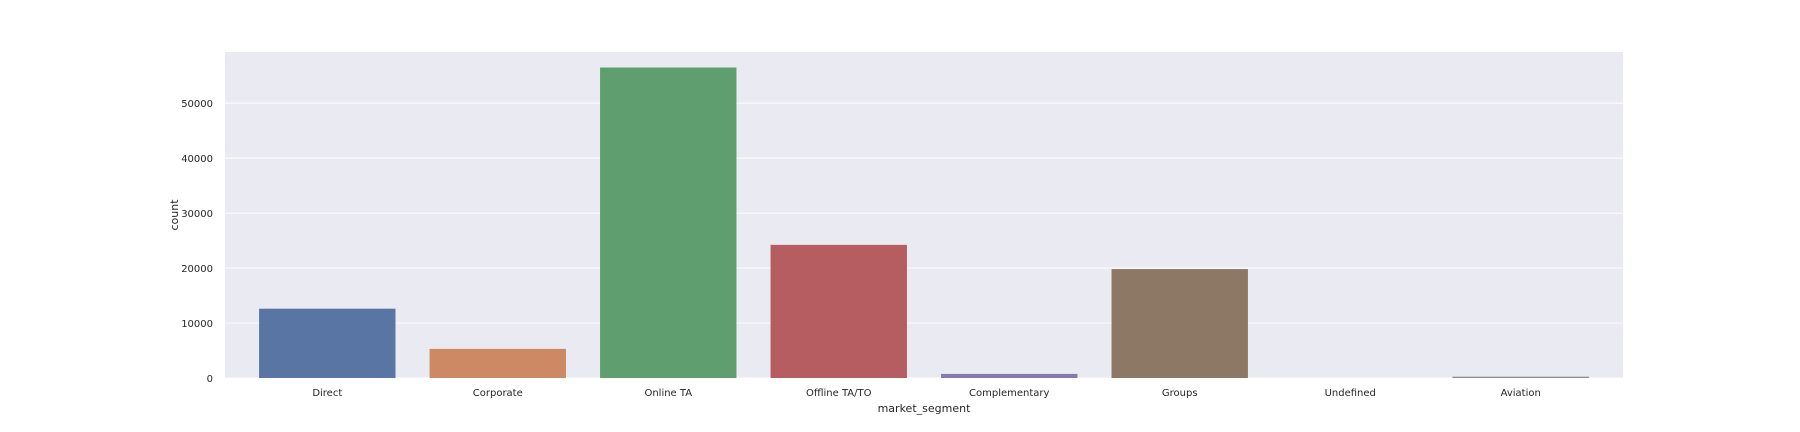 This screenshot has width=1800, height=432. What do you see at coordinates (1520, 377) in the screenshot?
I see `bar-aviation` at bounding box center [1520, 377].